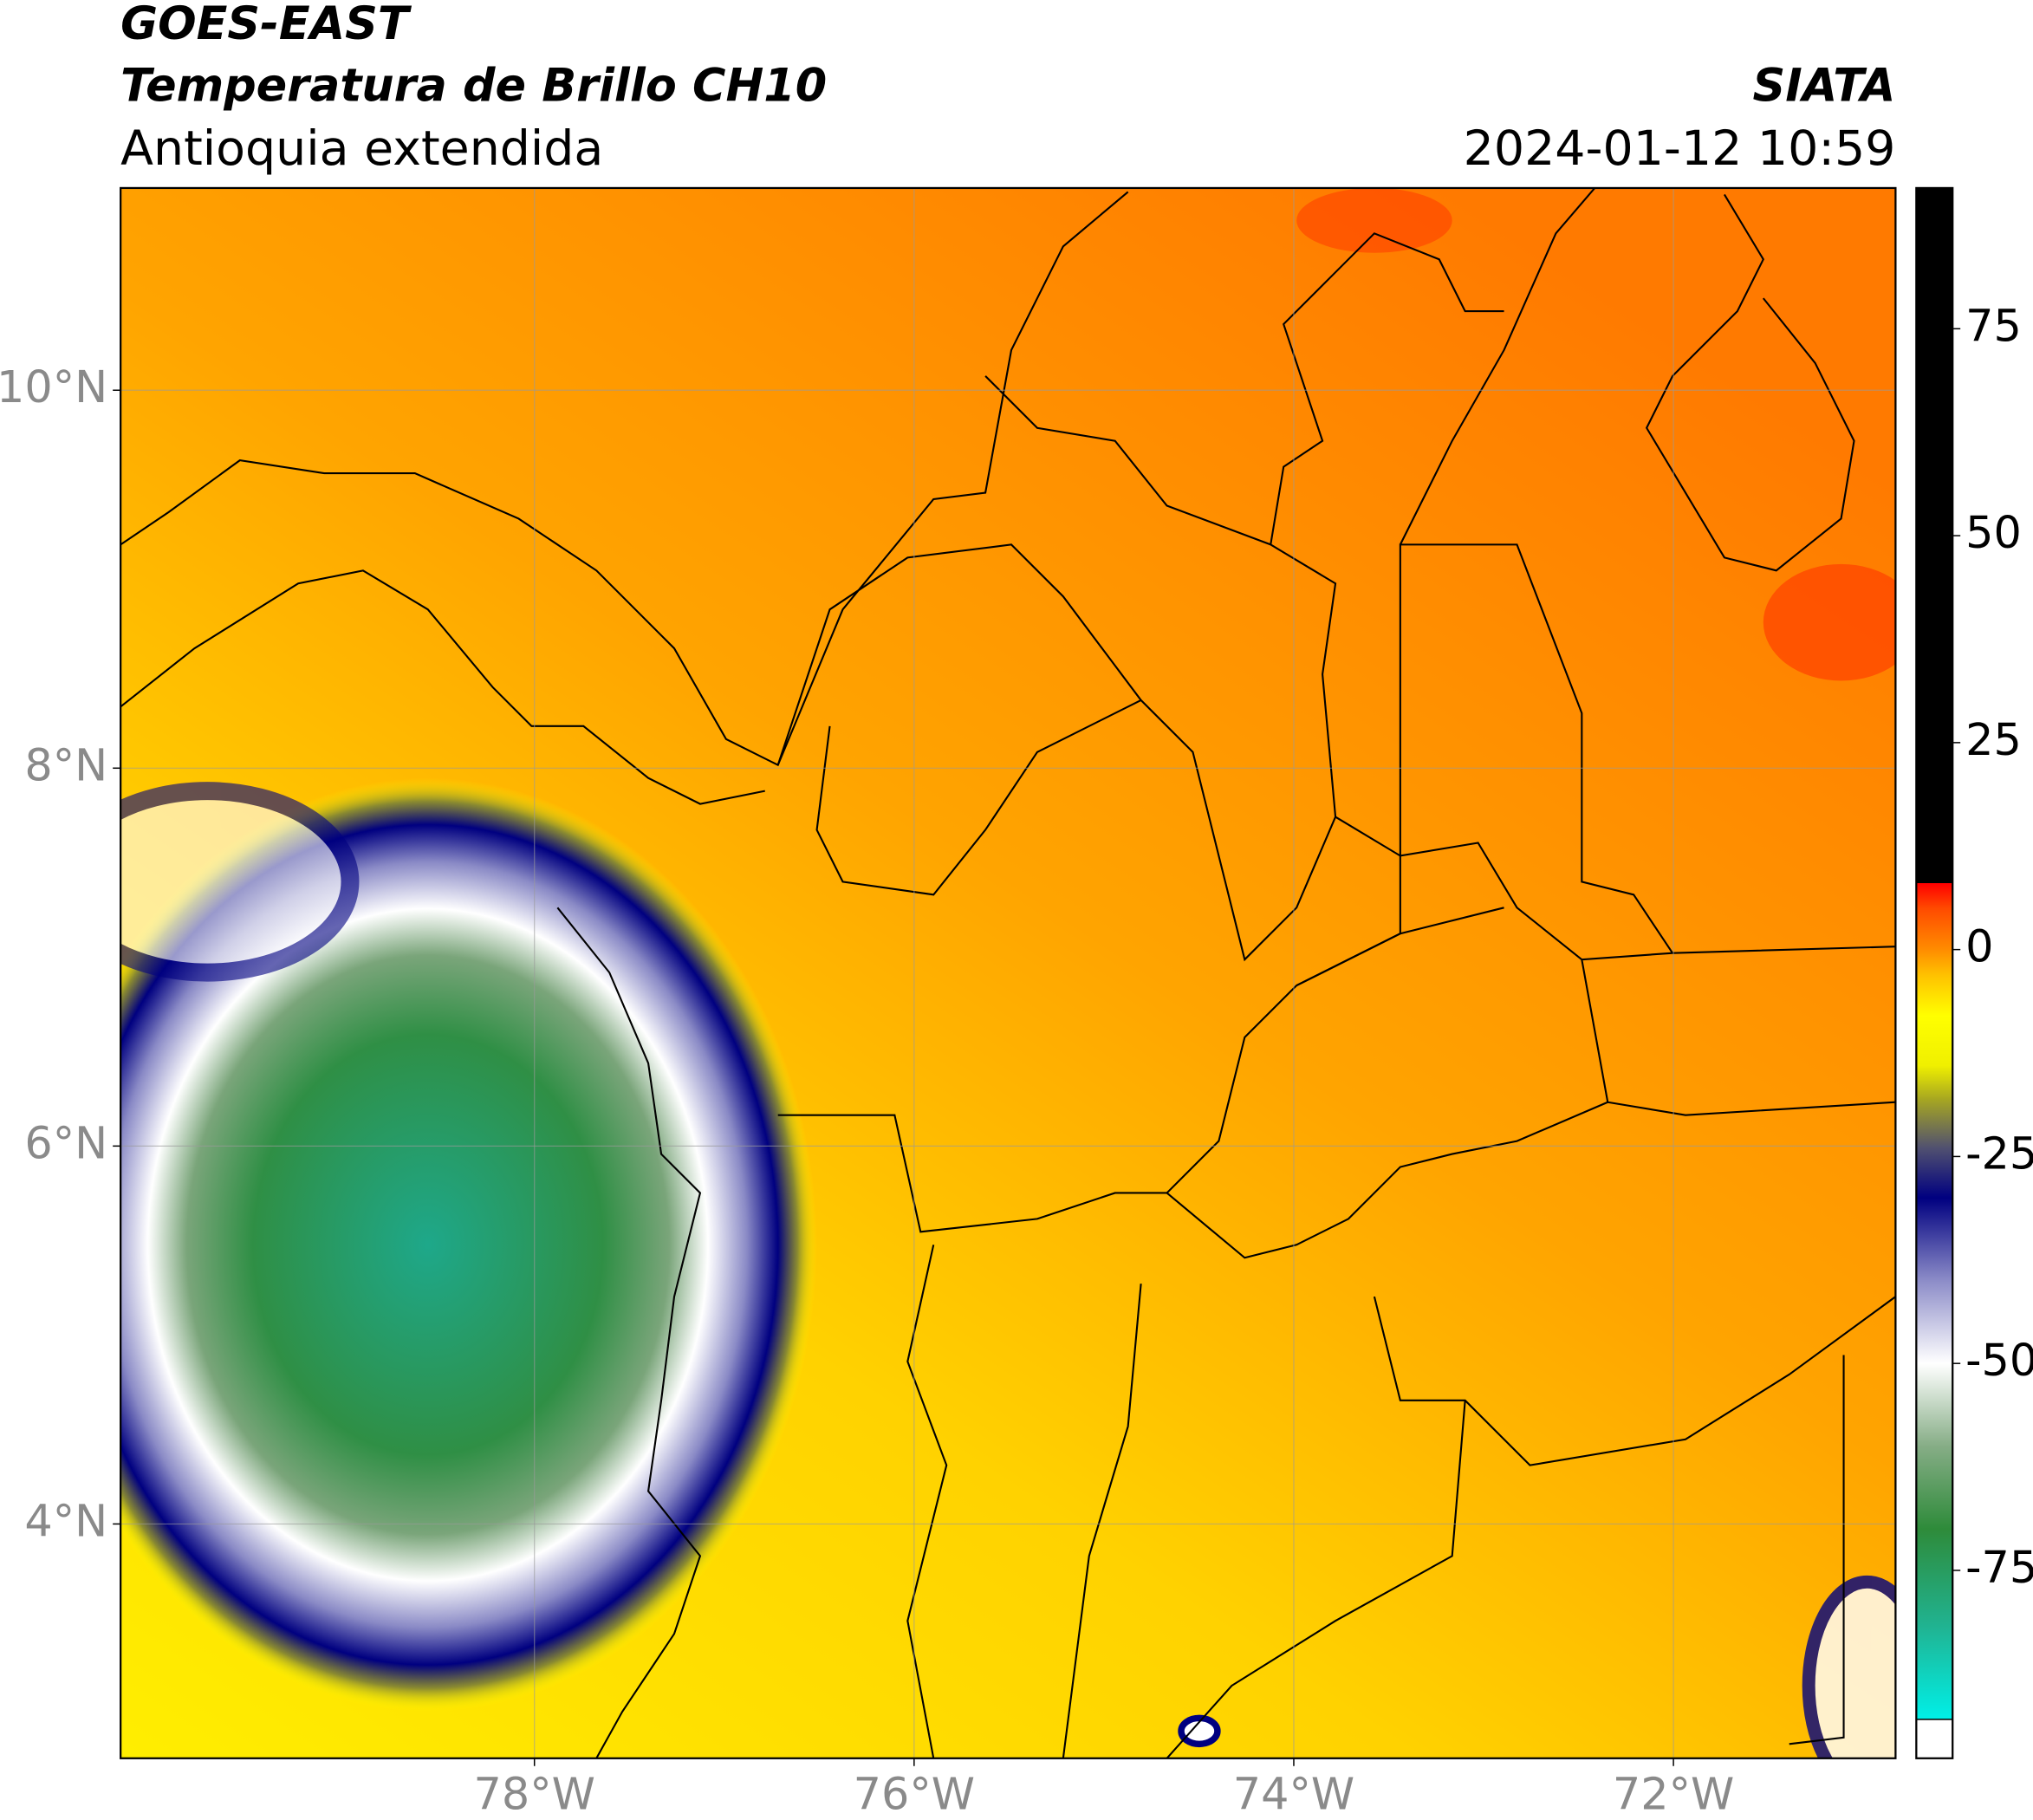 Image resolution: width=2033 pixels, height=1820 pixels. I want to click on admin-border, so click(1471, 587).